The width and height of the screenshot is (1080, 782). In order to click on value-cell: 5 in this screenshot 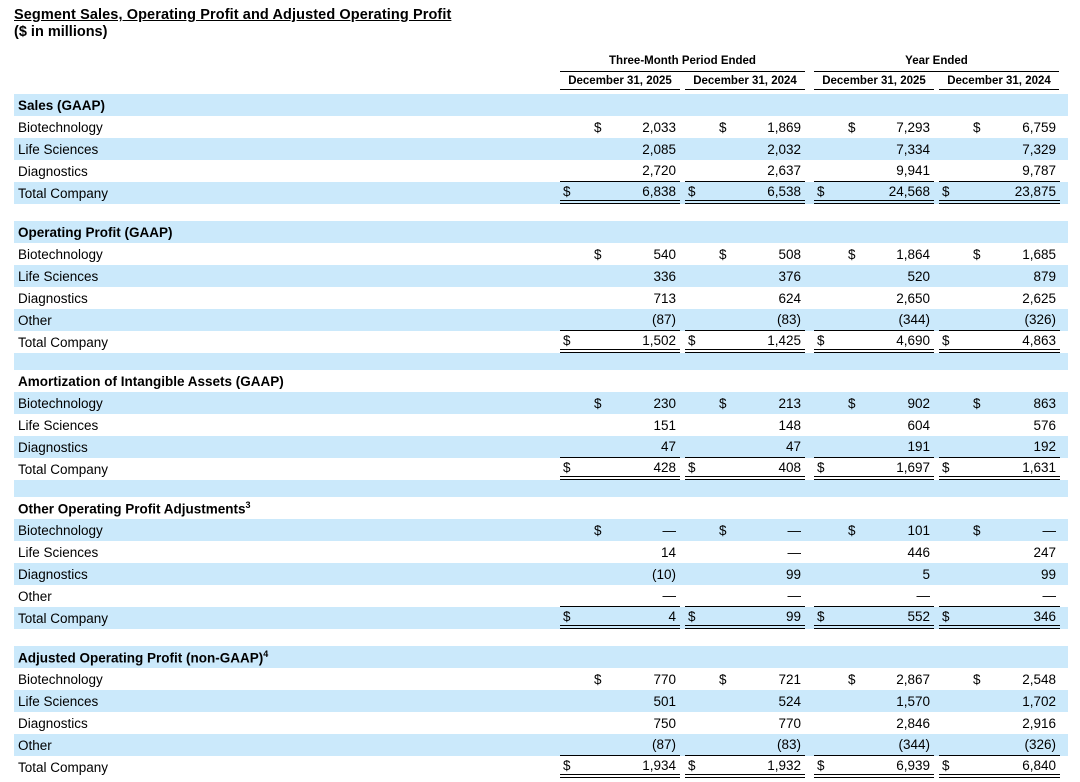, I will do `click(874, 574)`.